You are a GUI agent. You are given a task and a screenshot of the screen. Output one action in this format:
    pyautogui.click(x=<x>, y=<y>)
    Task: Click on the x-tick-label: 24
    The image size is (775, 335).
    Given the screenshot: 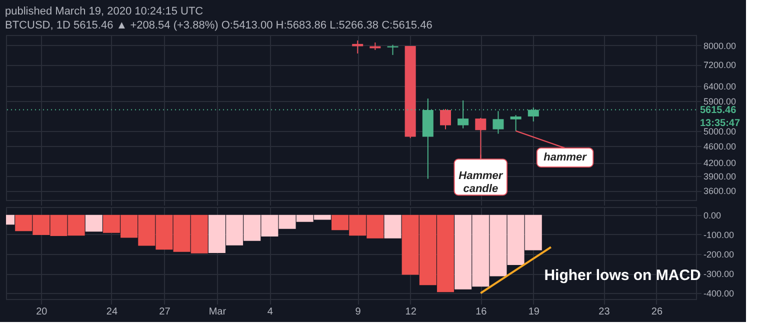 What is the action you would take?
    pyautogui.click(x=112, y=312)
    